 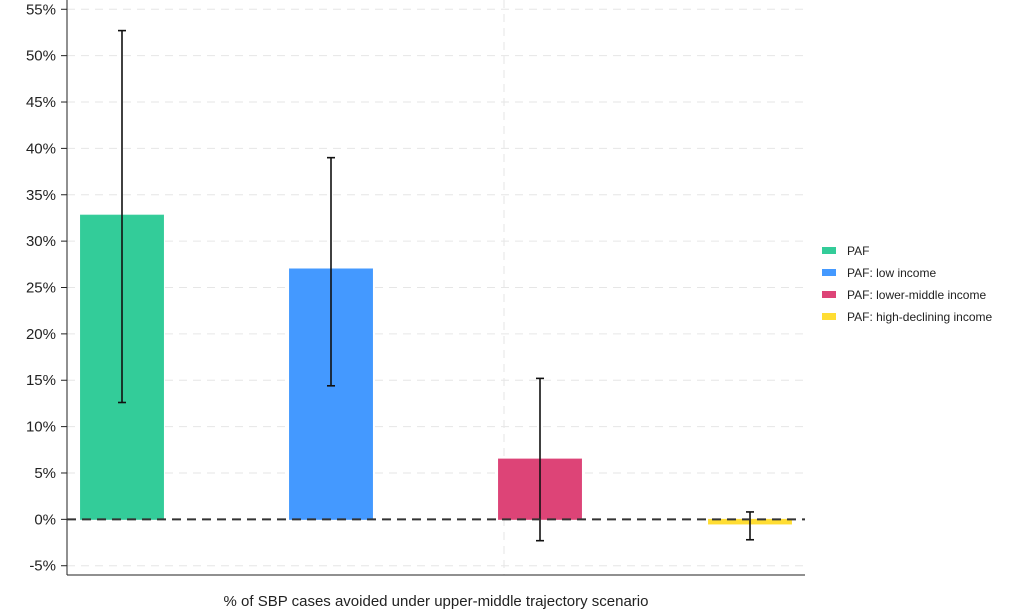 I want to click on y-ticks: -5% 0% 5% 10% 15% 20% 25% 30% 35% 40% 45% 50% 55%, so click(x=46, y=288).